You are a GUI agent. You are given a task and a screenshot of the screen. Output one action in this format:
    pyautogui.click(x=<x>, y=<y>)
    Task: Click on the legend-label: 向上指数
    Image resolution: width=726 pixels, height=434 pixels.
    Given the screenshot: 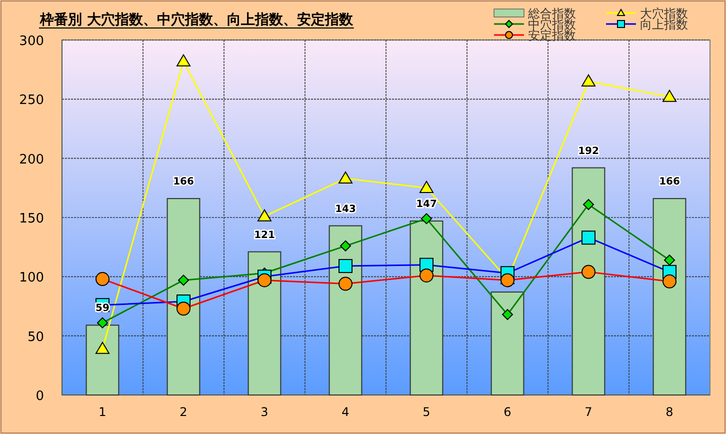 What is the action you would take?
    pyautogui.click(x=664, y=25)
    